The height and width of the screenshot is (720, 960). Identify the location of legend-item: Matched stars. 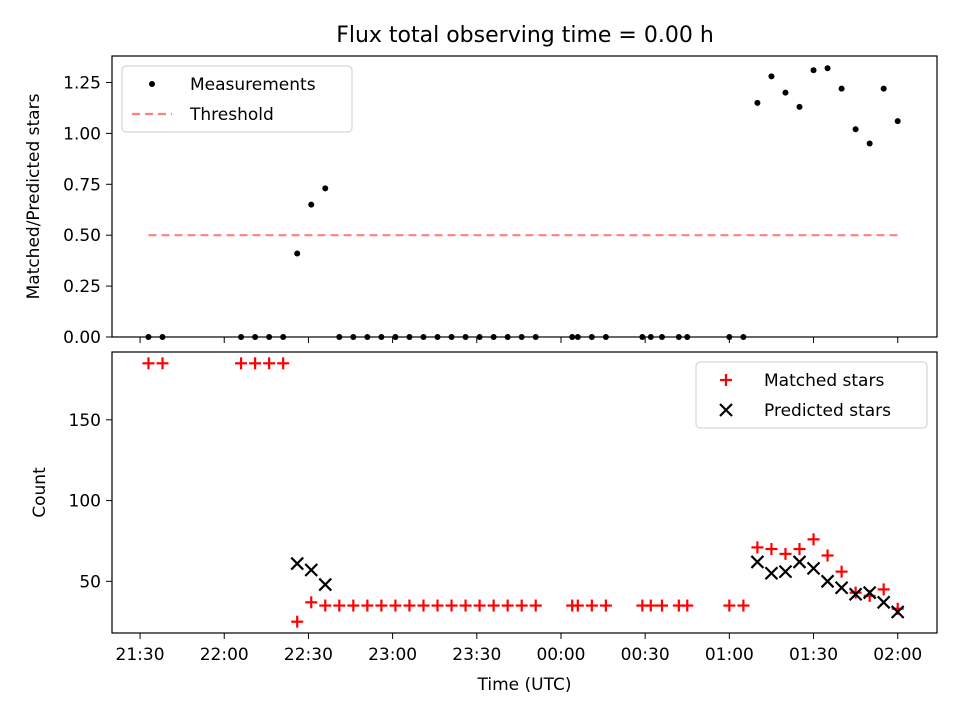
(802, 381).